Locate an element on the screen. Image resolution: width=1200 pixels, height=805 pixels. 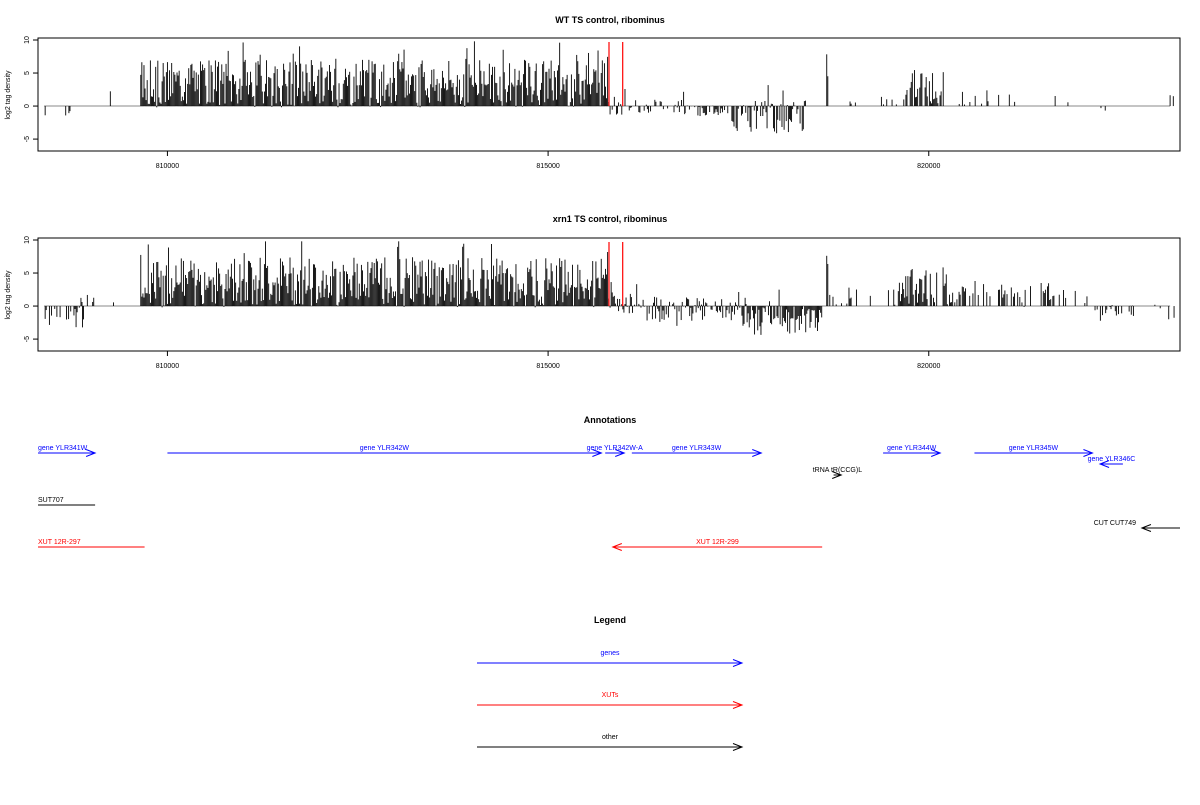
annotation-feature: gene YLR342W is located at coordinates (385, 451).